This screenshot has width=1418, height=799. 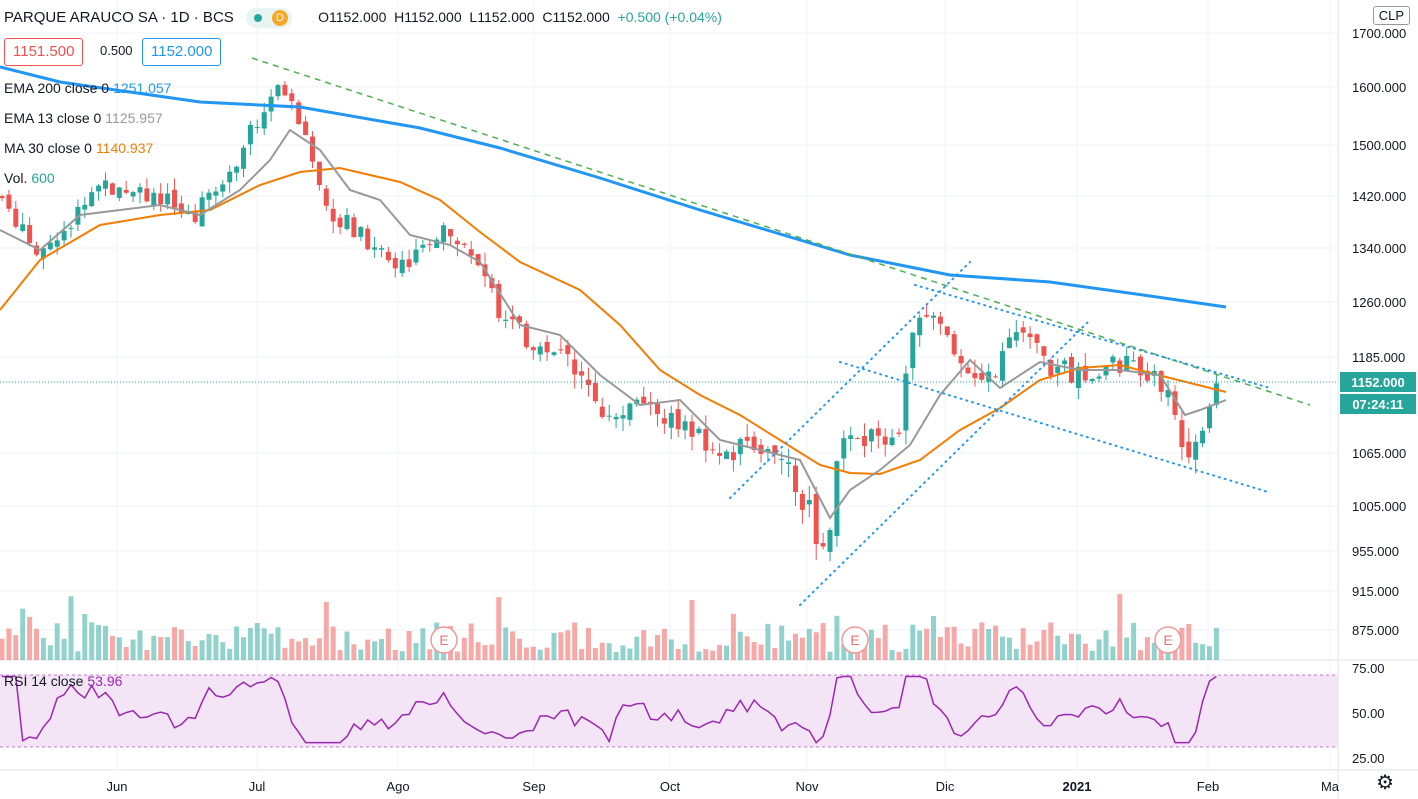 I want to click on interval-badge: D, so click(x=279, y=18).